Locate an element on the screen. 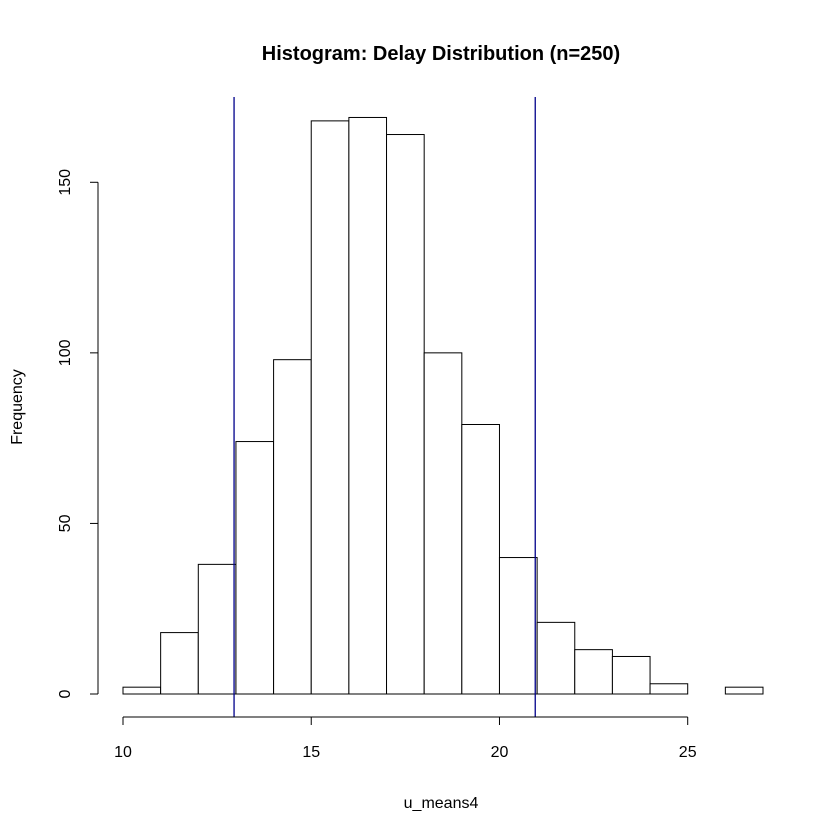  x-axis-label: u_means4 is located at coordinates (441, 803).